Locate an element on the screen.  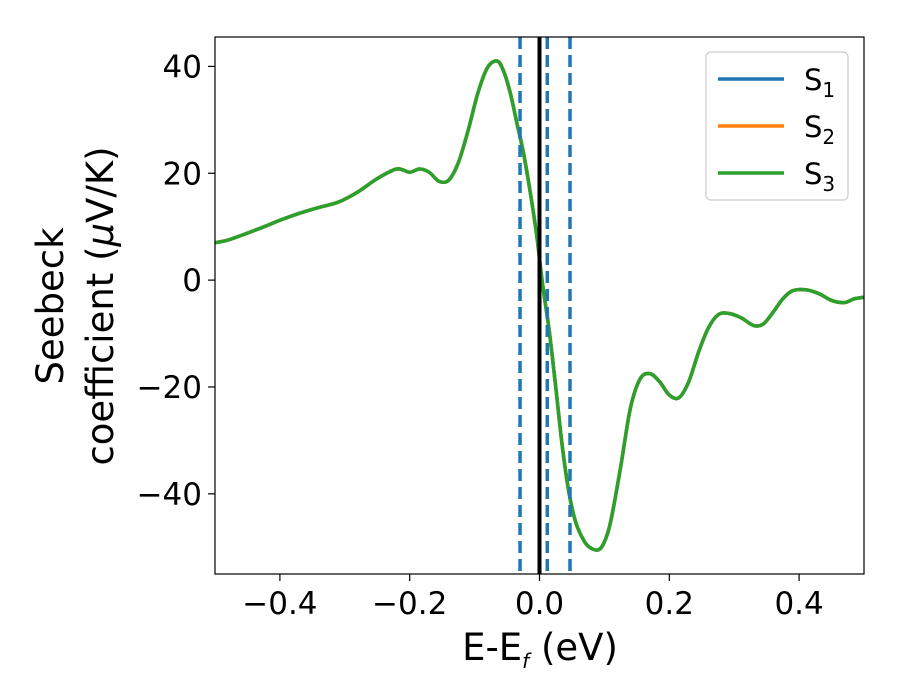
y-tick-label: −20 is located at coordinates (169, 388).